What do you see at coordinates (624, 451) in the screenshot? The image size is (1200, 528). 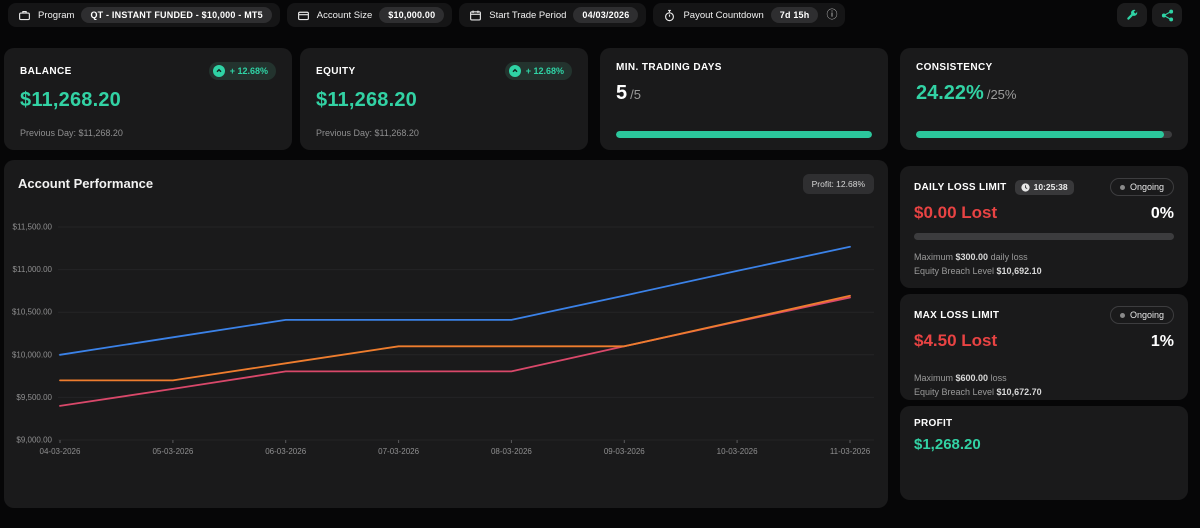 I see `svg-text: 09-03-2026` at bounding box center [624, 451].